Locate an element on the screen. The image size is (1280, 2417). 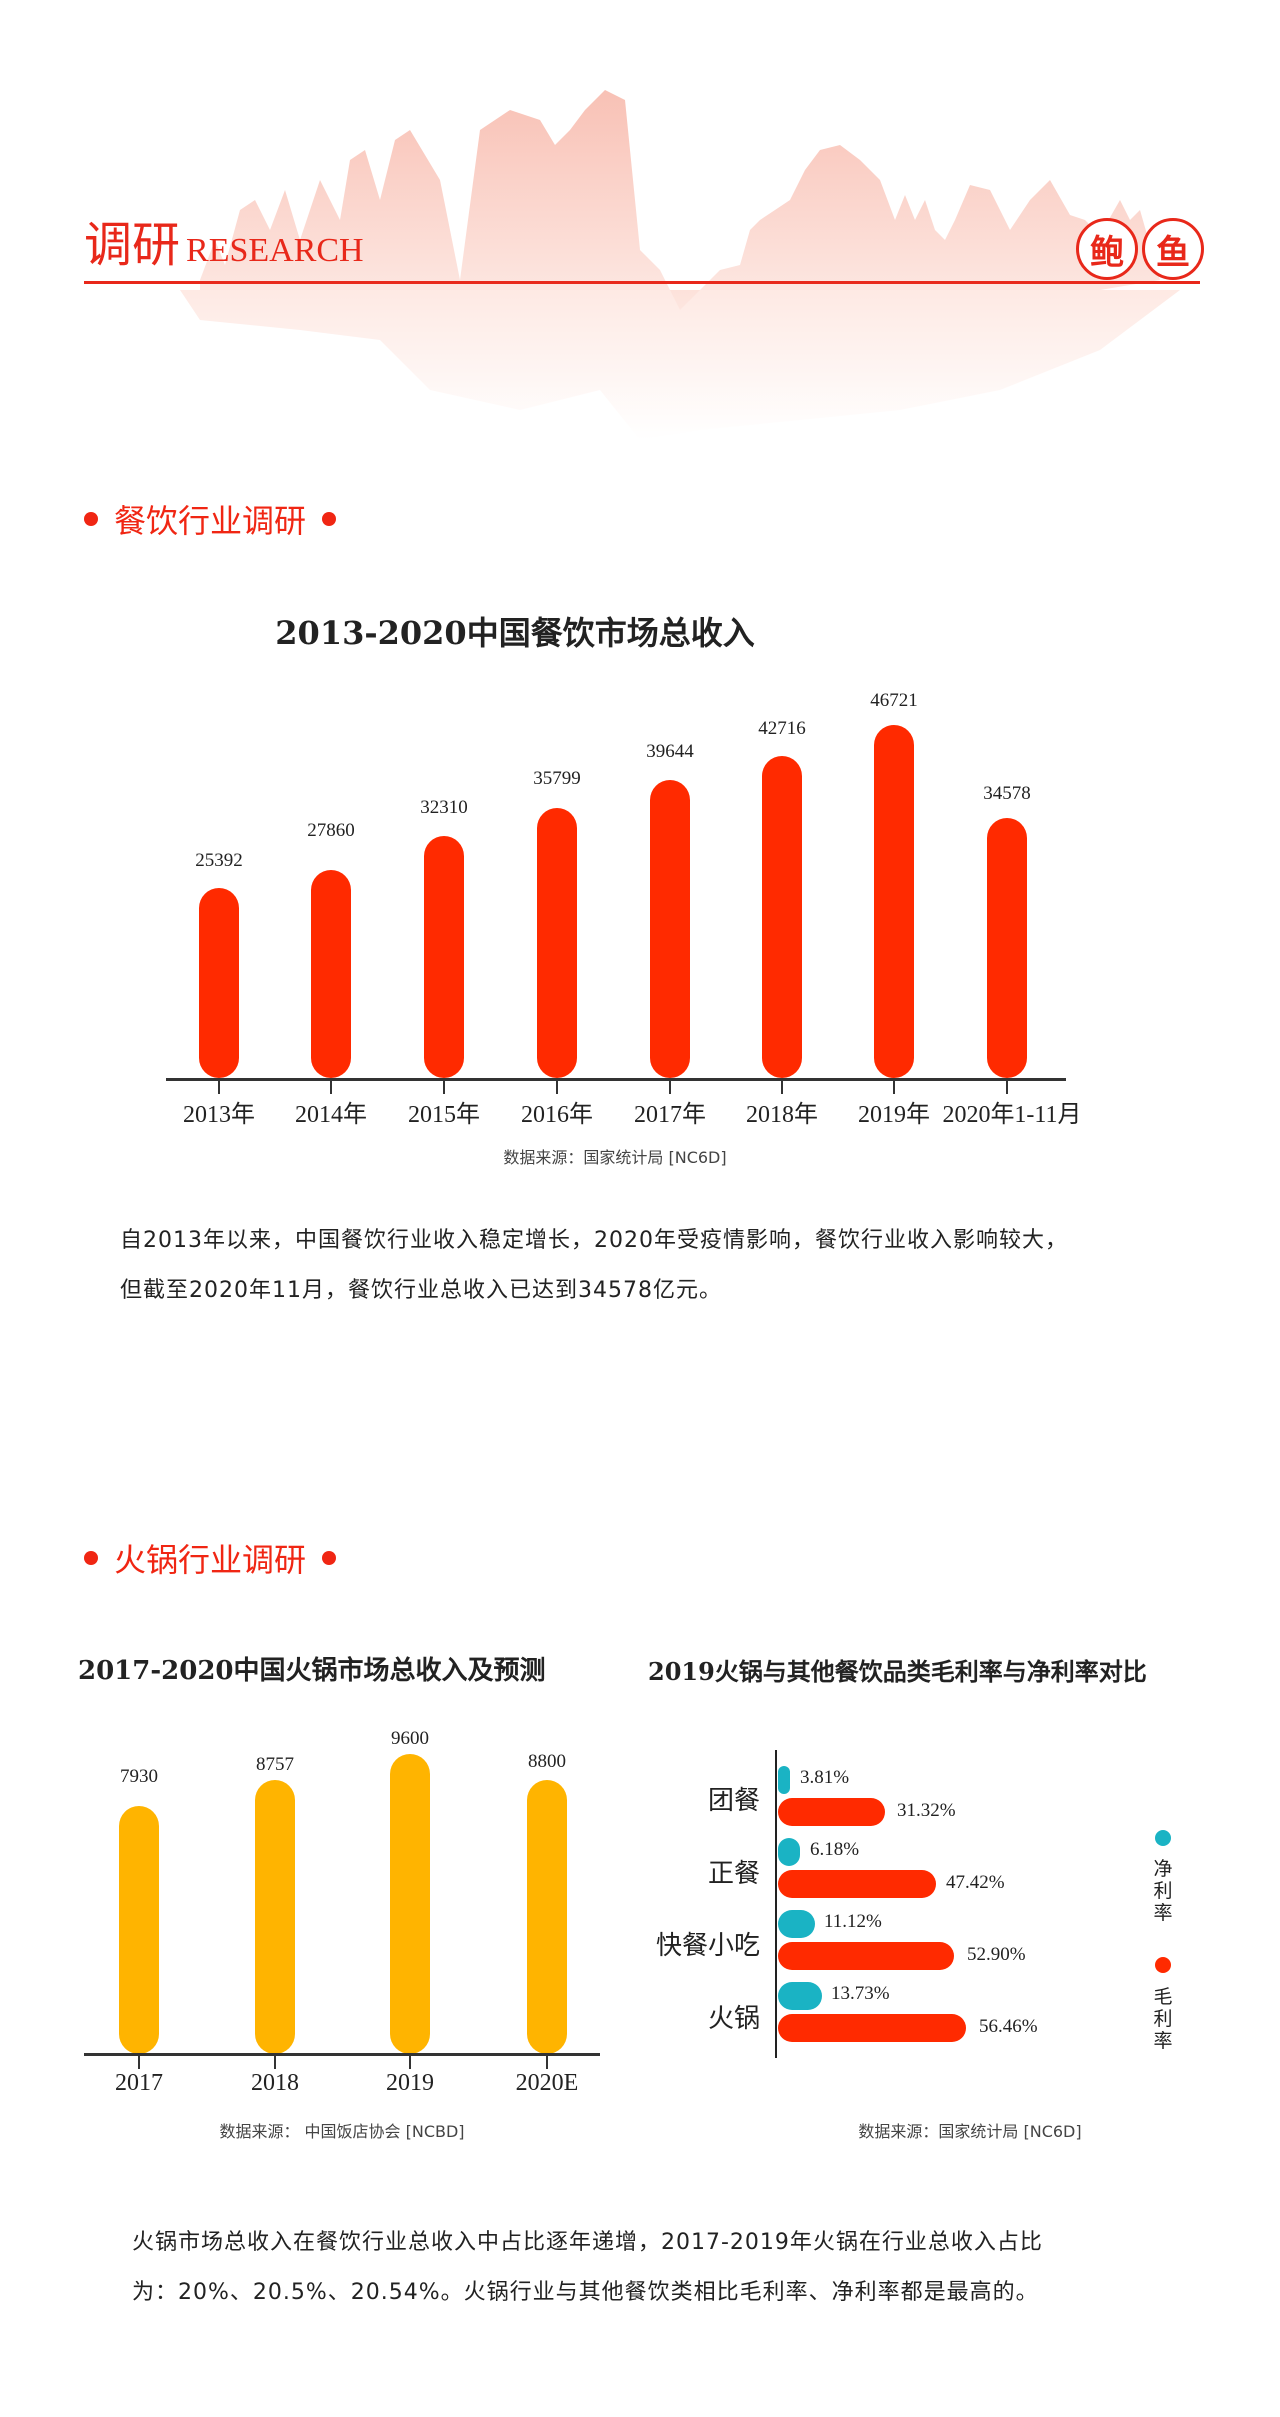
category-label: 快餐小吃 is located at coordinates (707, 1946).